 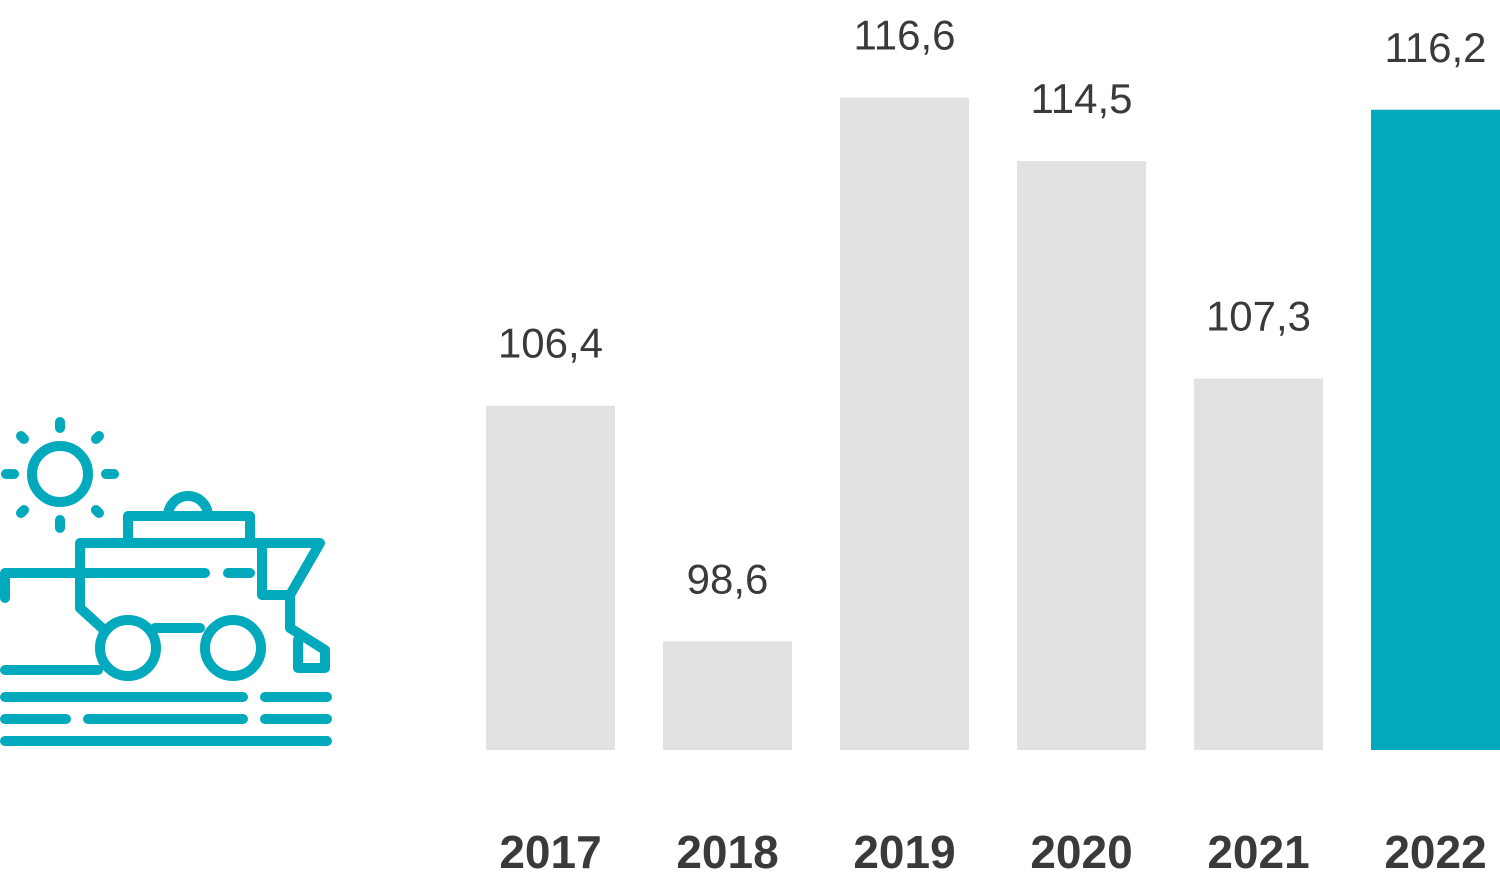 What do you see at coordinates (1258, 316) in the screenshot?
I see `value-label: 107,3` at bounding box center [1258, 316].